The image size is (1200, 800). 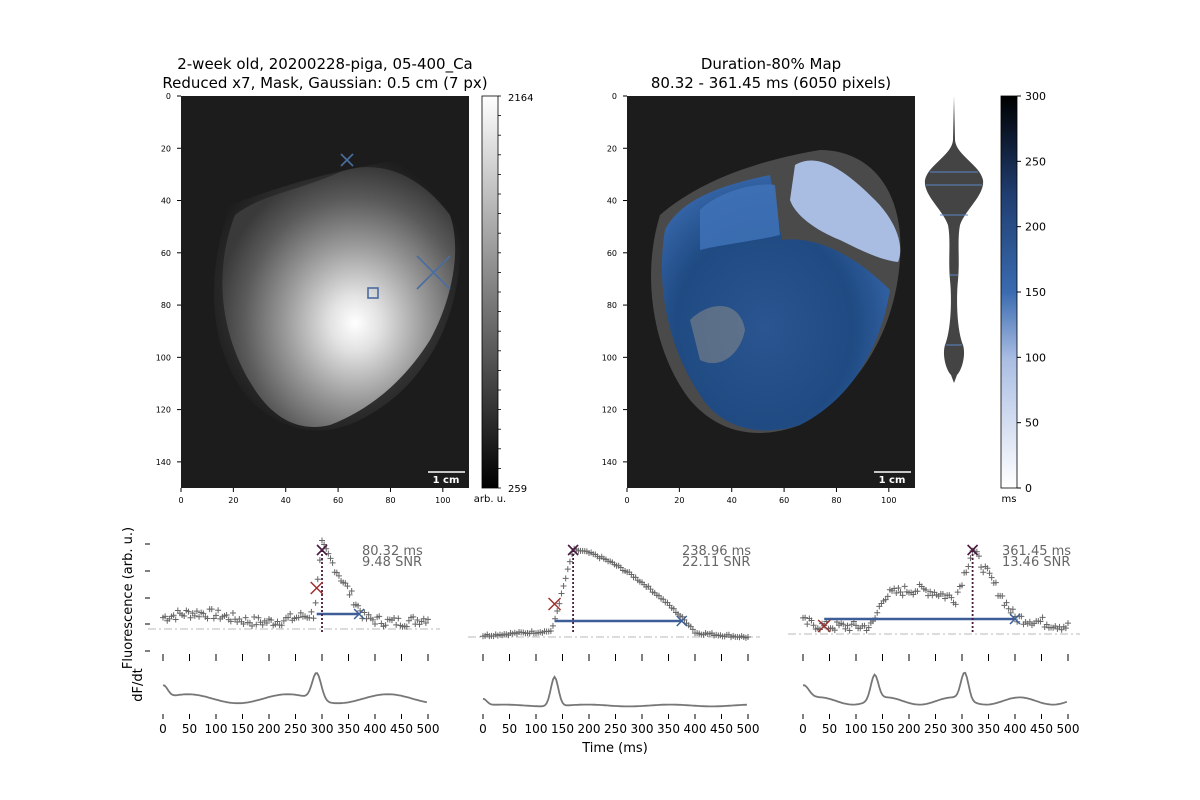 What do you see at coordinates (771, 83) in the screenshot?
I see `panel-b-title-line2: 80.32 - 361.45 ms (6050 pixels)` at bounding box center [771, 83].